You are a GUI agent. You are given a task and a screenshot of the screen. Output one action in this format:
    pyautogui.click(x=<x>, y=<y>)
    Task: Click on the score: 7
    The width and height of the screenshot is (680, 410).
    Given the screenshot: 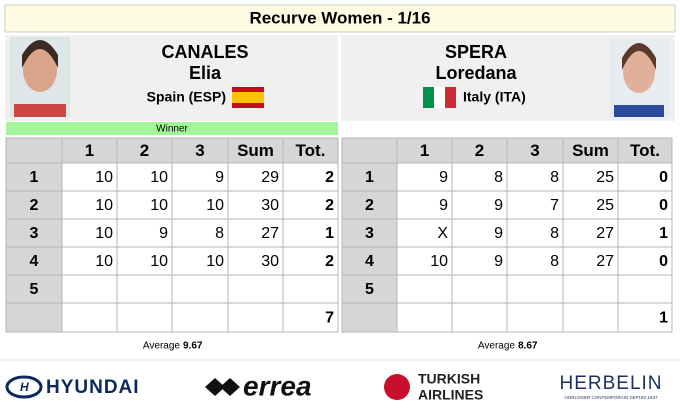 What is the action you would take?
    pyautogui.click(x=554, y=205)
    